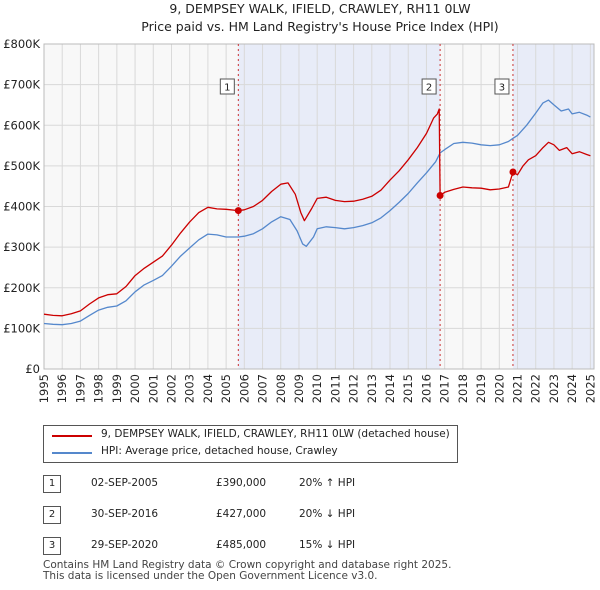 The height and width of the screenshot is (590, 600). I want to click on sale-price: £390,000, so click(241, 483).